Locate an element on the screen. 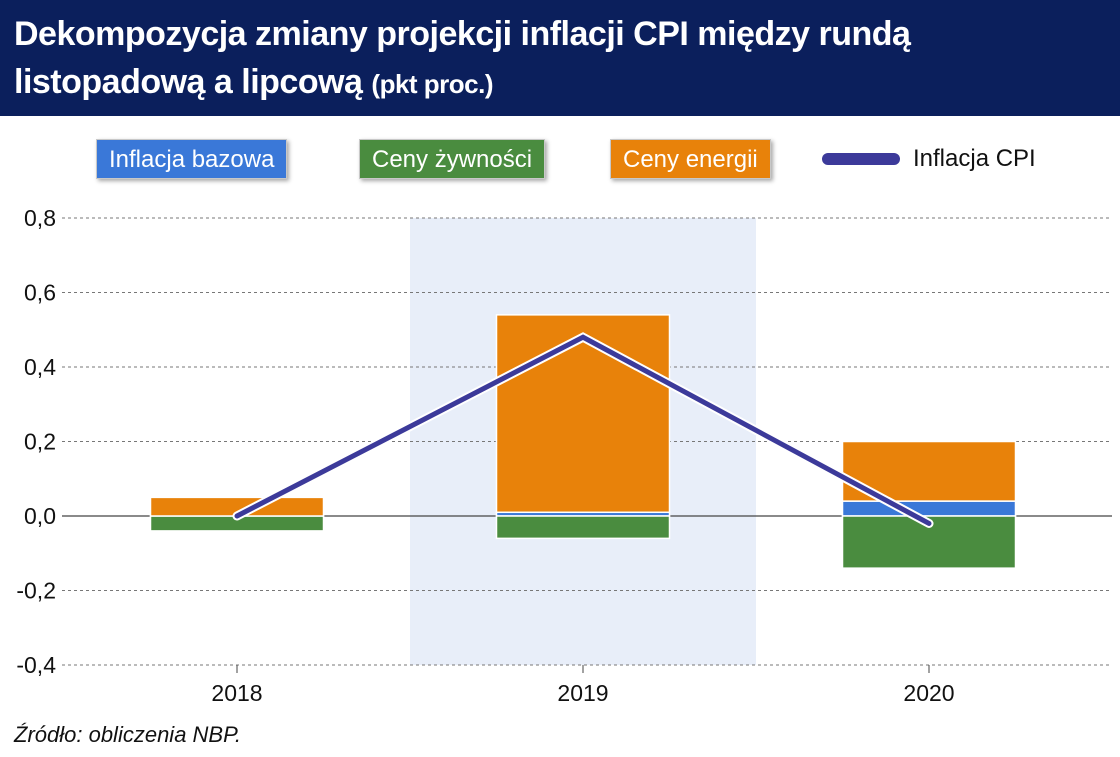 The image size is (1120, 757). legend-inflacja-bazowa: Inflacja bazowa is located at coordinates (192, 159).